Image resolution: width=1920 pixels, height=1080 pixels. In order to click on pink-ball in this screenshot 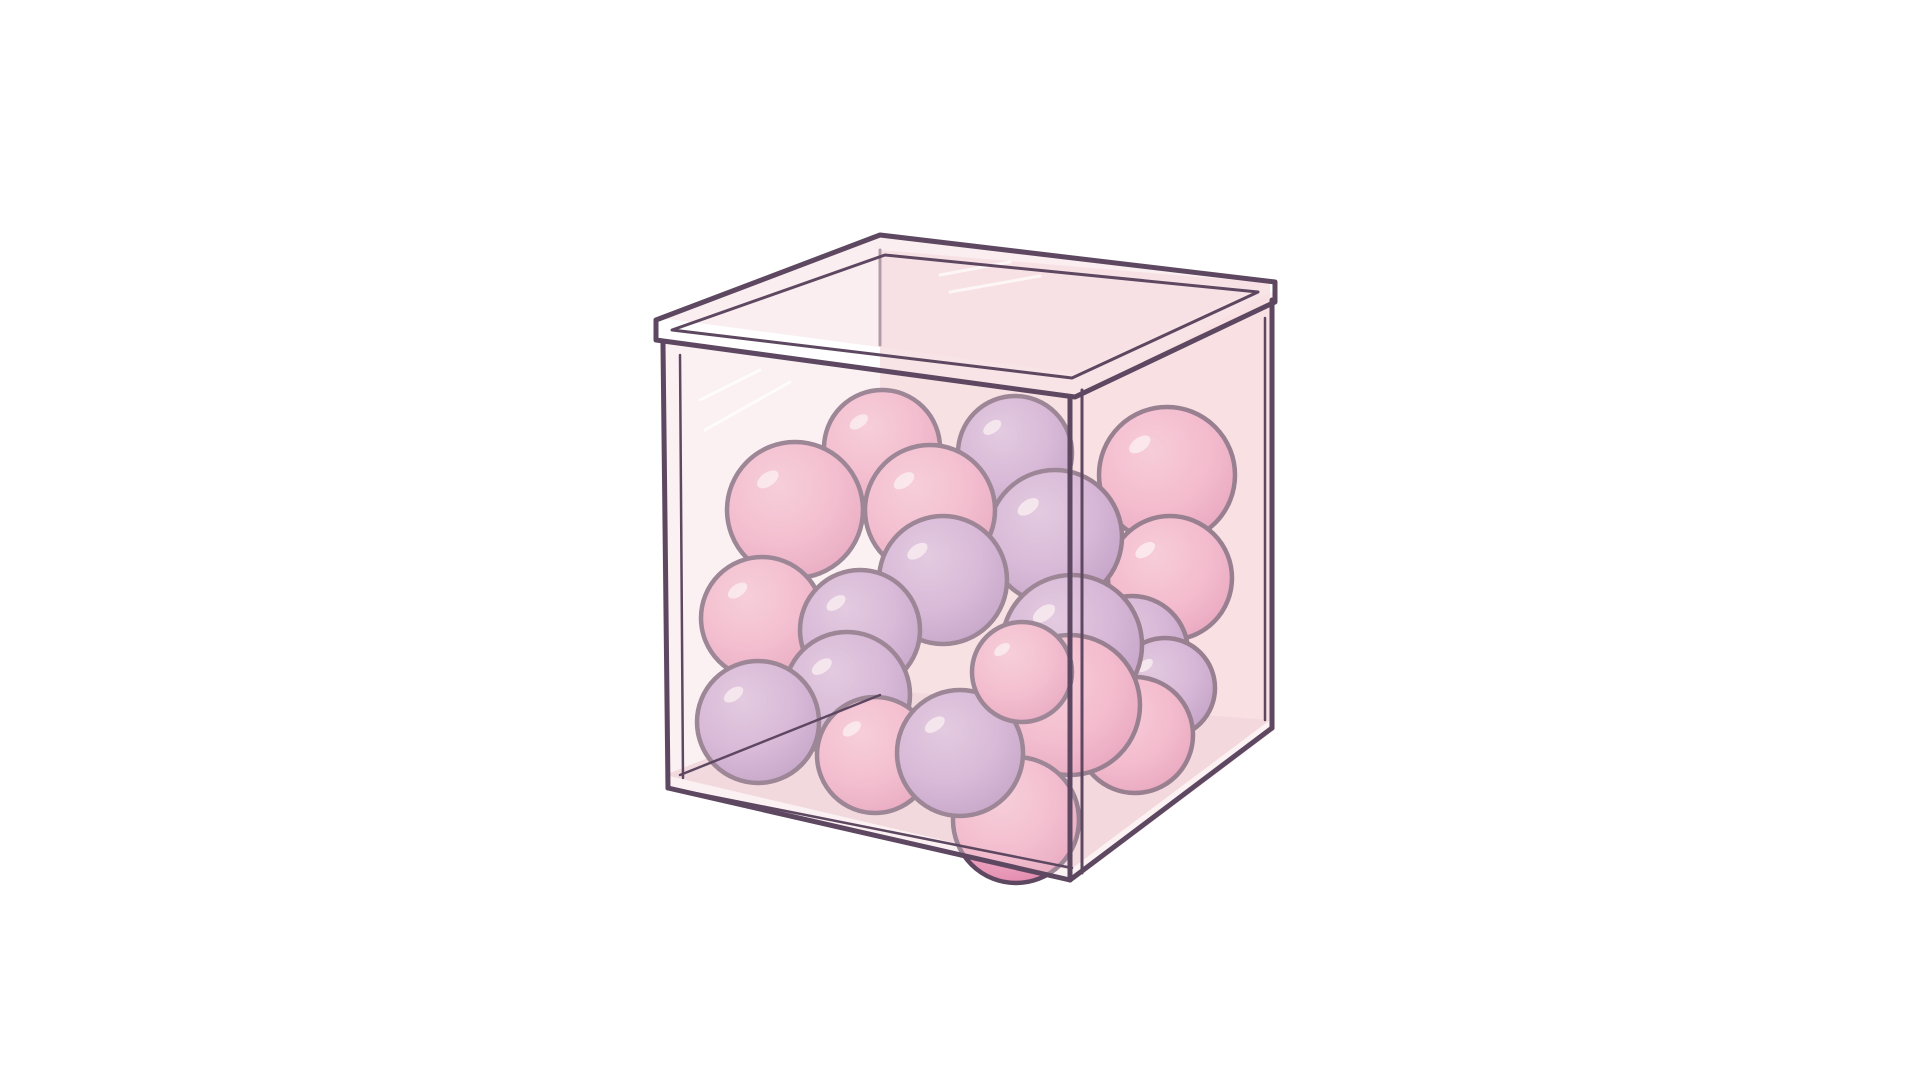, I will do `click(1022, 672)`.